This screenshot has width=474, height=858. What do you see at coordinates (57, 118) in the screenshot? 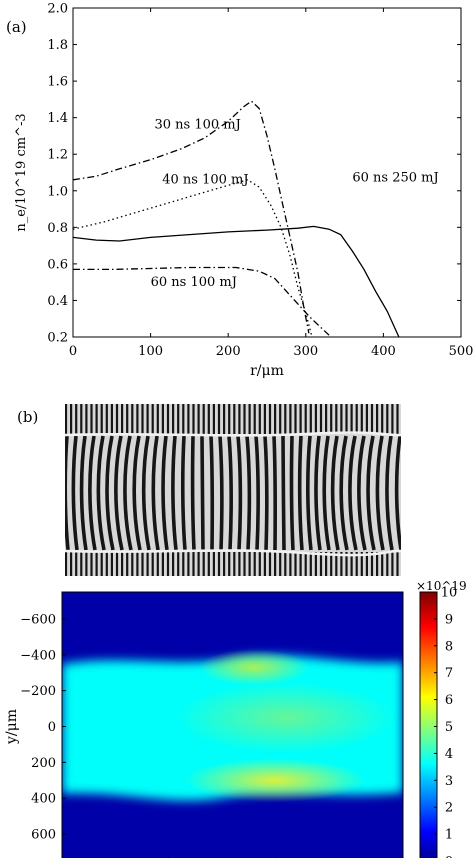
I see `y-tick-label-6: 1.4` at bounding box center [57, 118].